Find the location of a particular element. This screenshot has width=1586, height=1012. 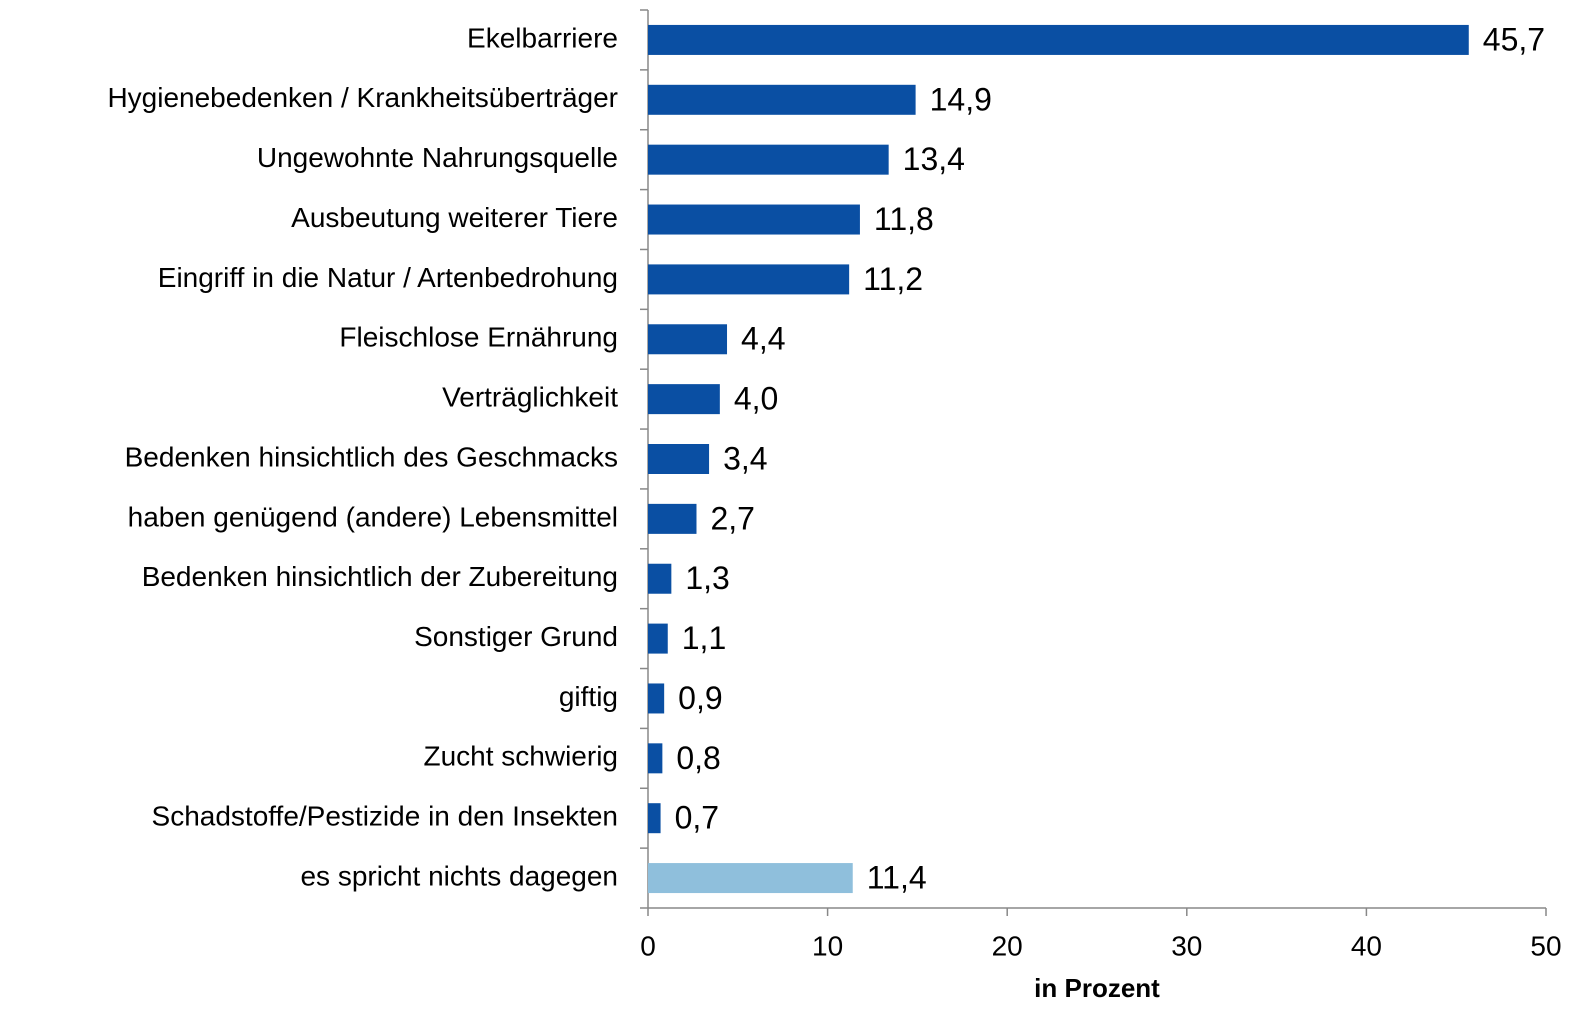

data-label: 0,8 is located at coordinates (698, 758).